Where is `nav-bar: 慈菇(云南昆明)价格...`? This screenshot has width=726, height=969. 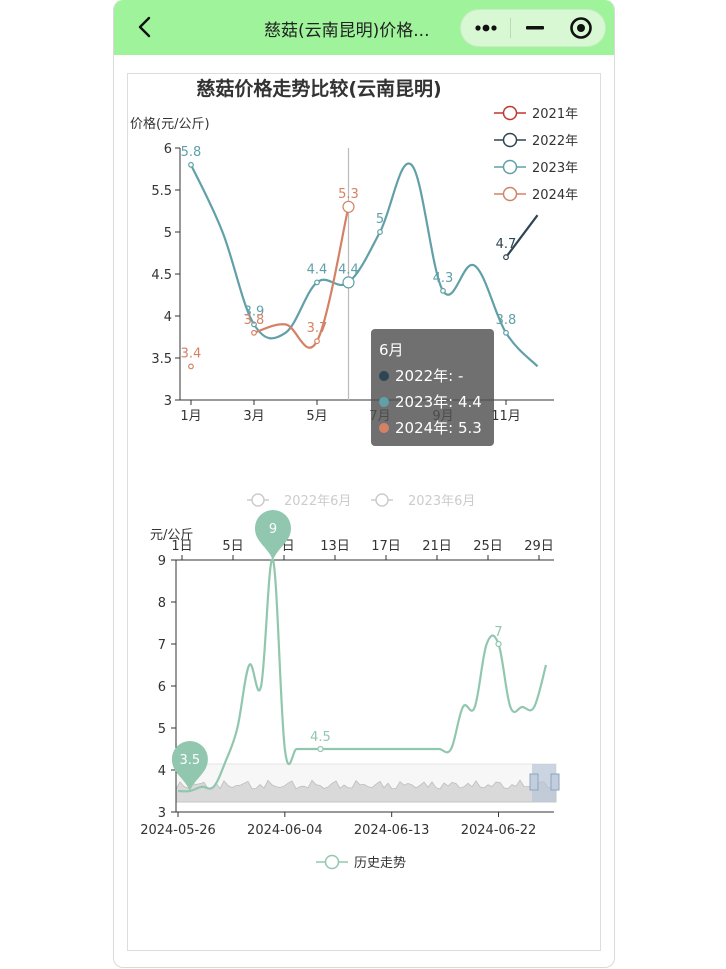 nav-bar: 慈菇(云南昆明)价格... is located at coordinates (364, 27).